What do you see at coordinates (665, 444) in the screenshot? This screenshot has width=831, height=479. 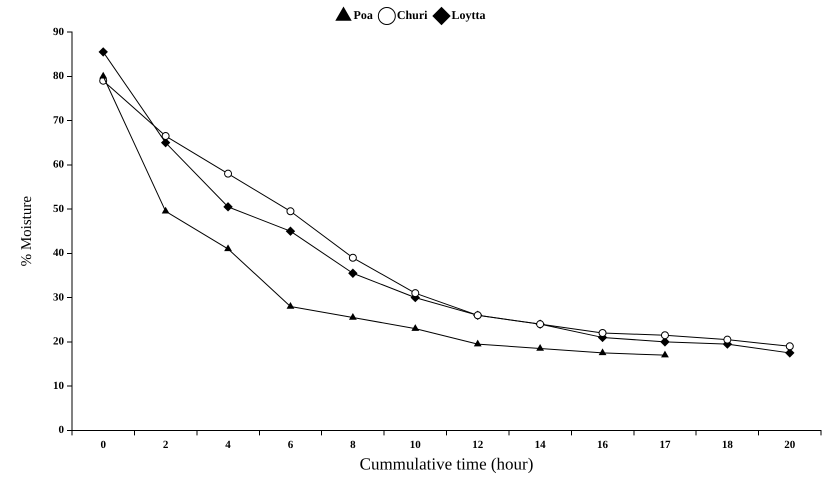 I see `x-tick-label: 17` at bounding box center [665, 444].